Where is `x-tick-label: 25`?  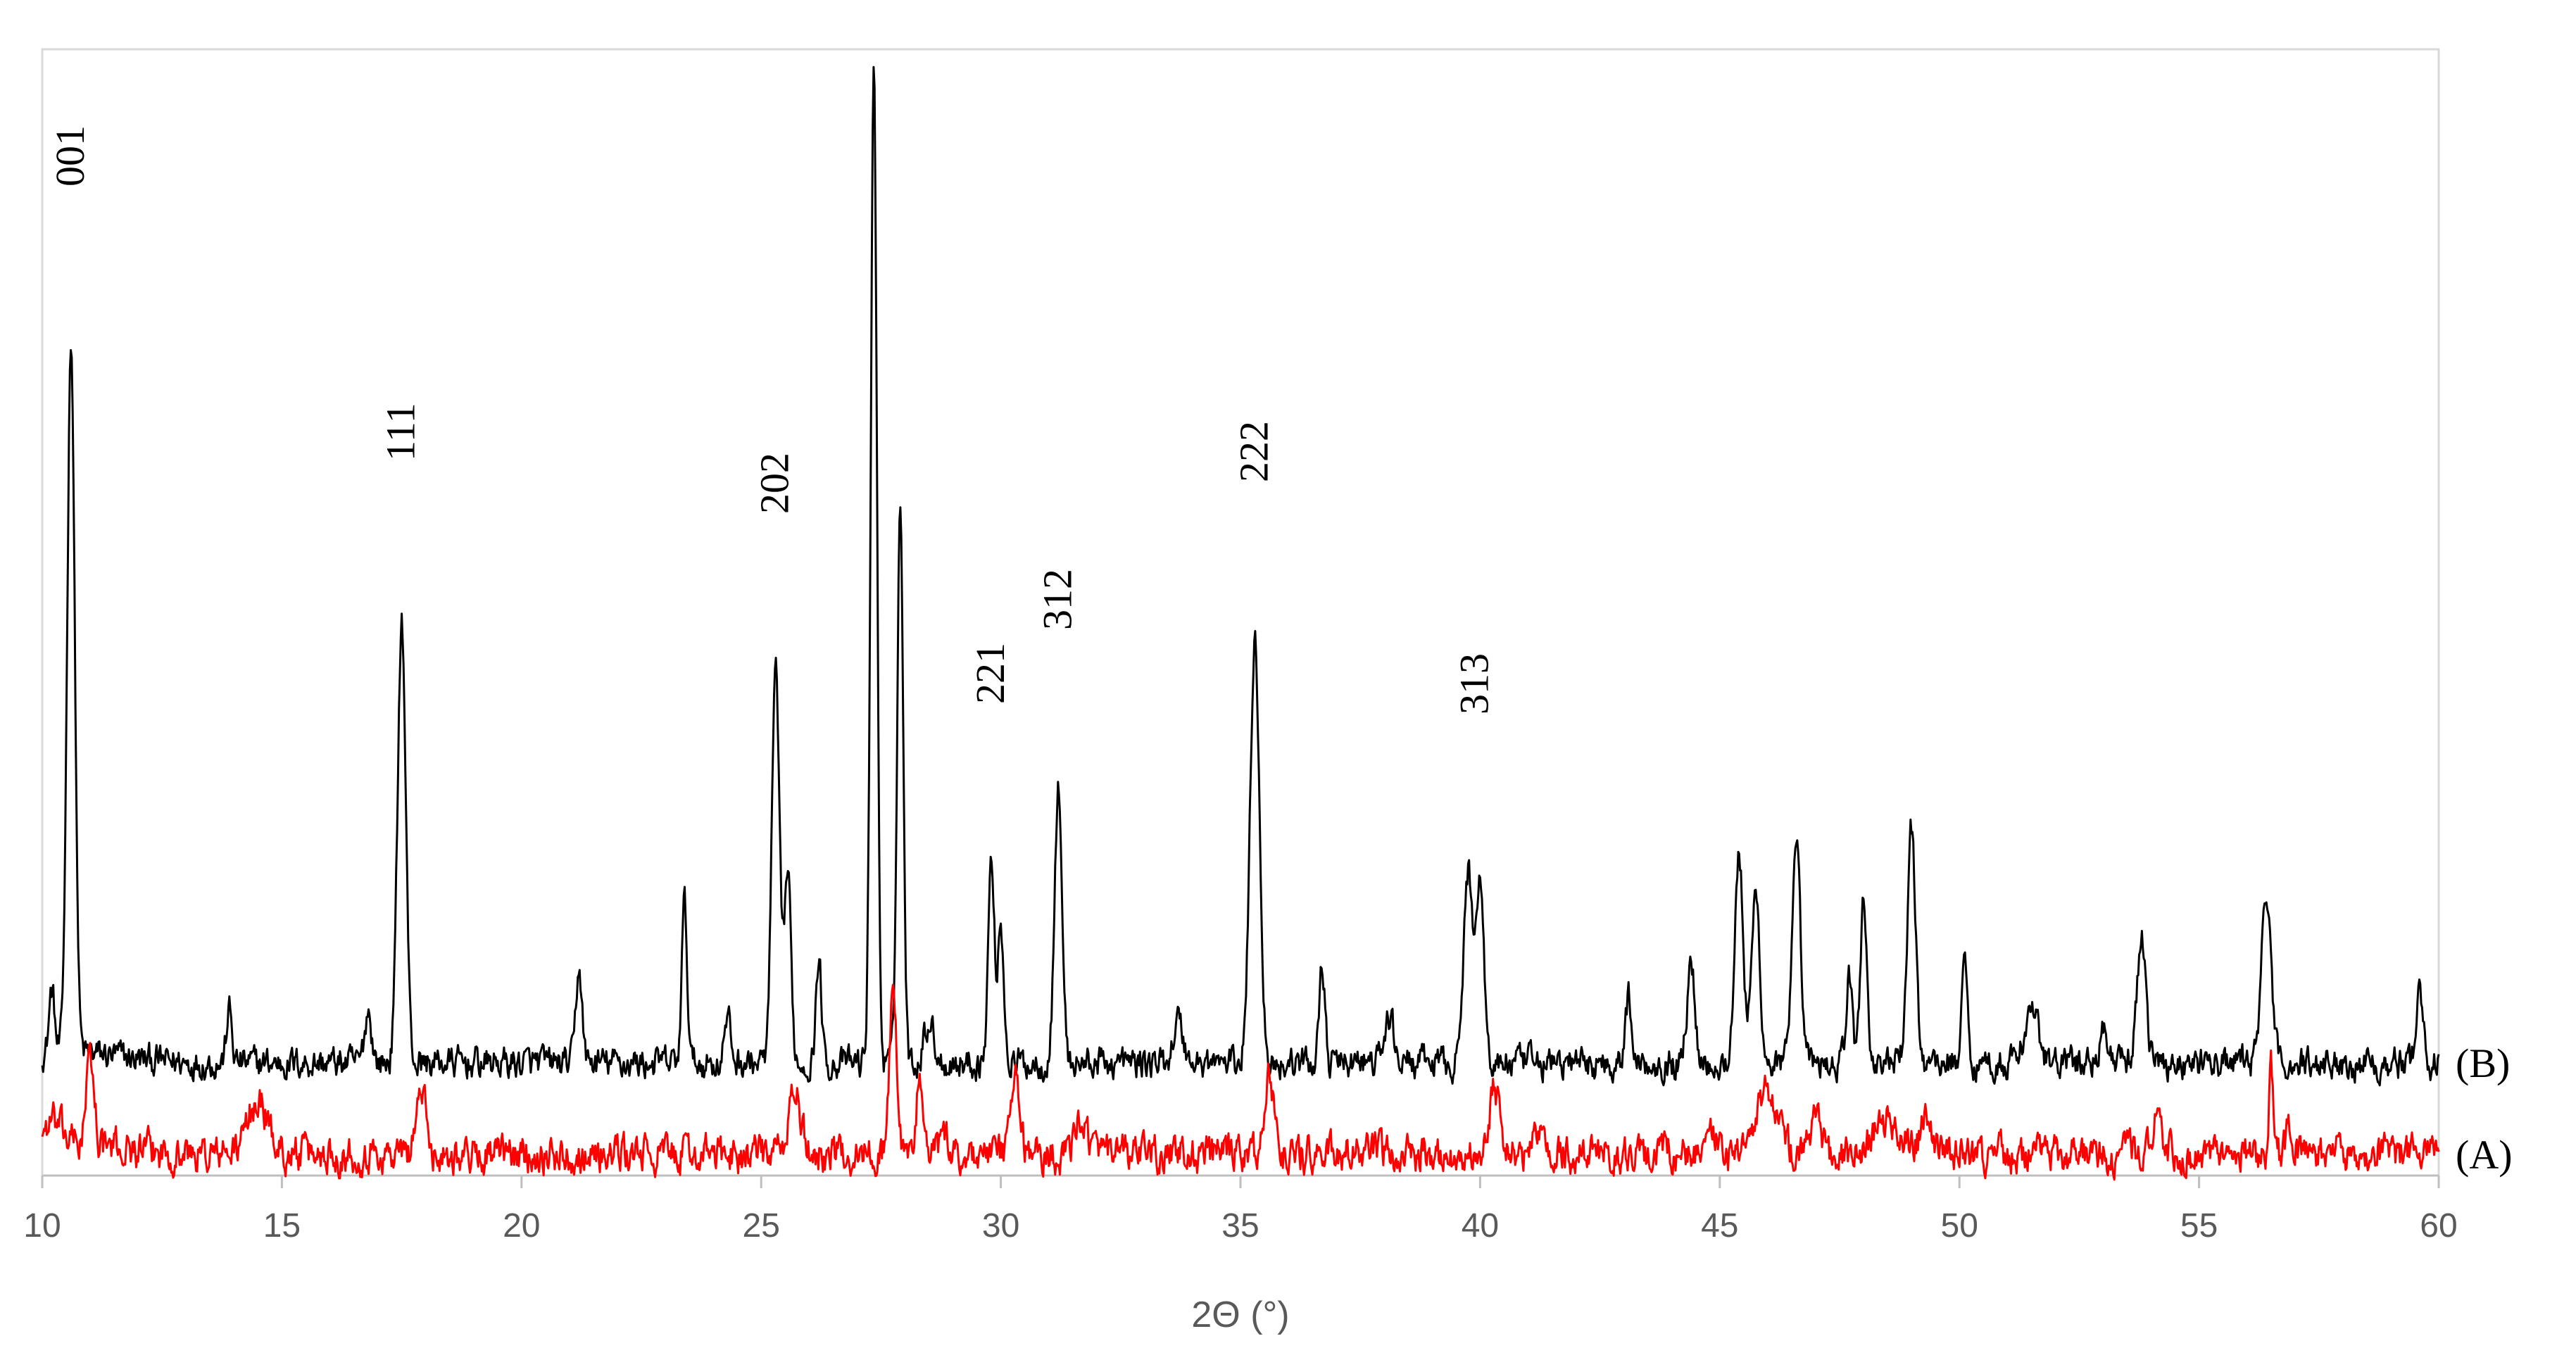 x-tick-label: 25 is located at coordinates (762, 1226).